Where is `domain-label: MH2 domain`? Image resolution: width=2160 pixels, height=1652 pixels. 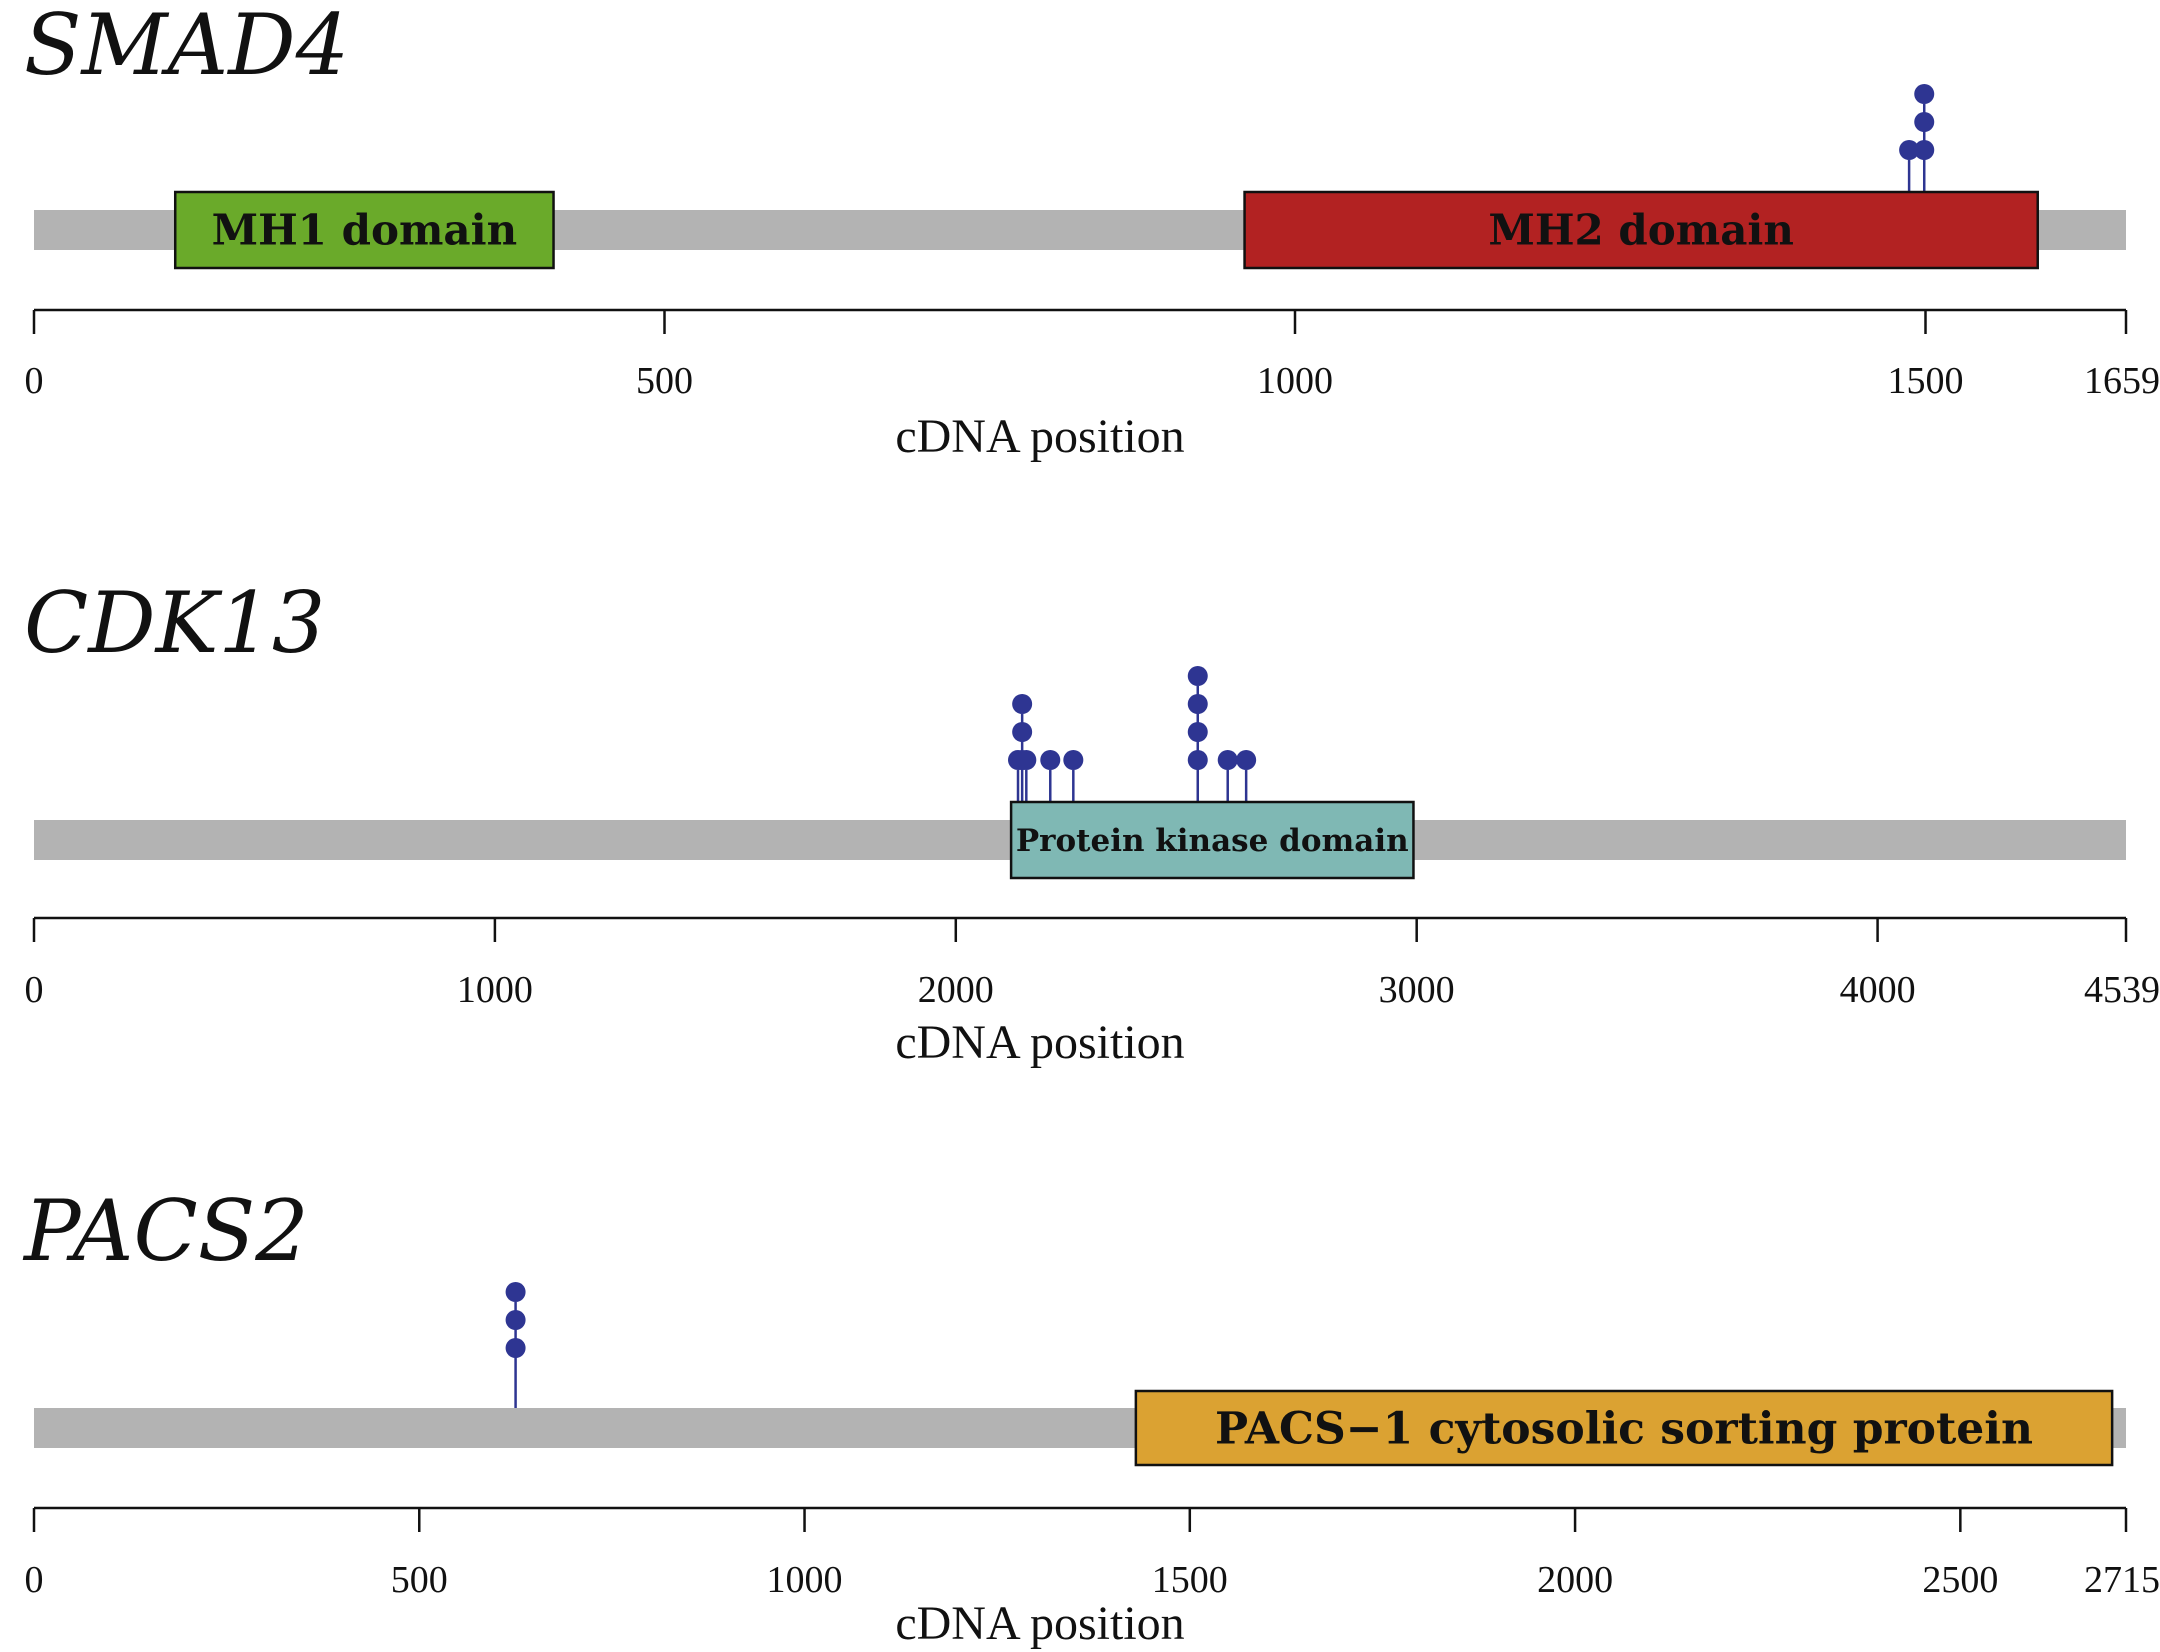
domain-label: MH2 domain is located at coordinates (1641, 230).